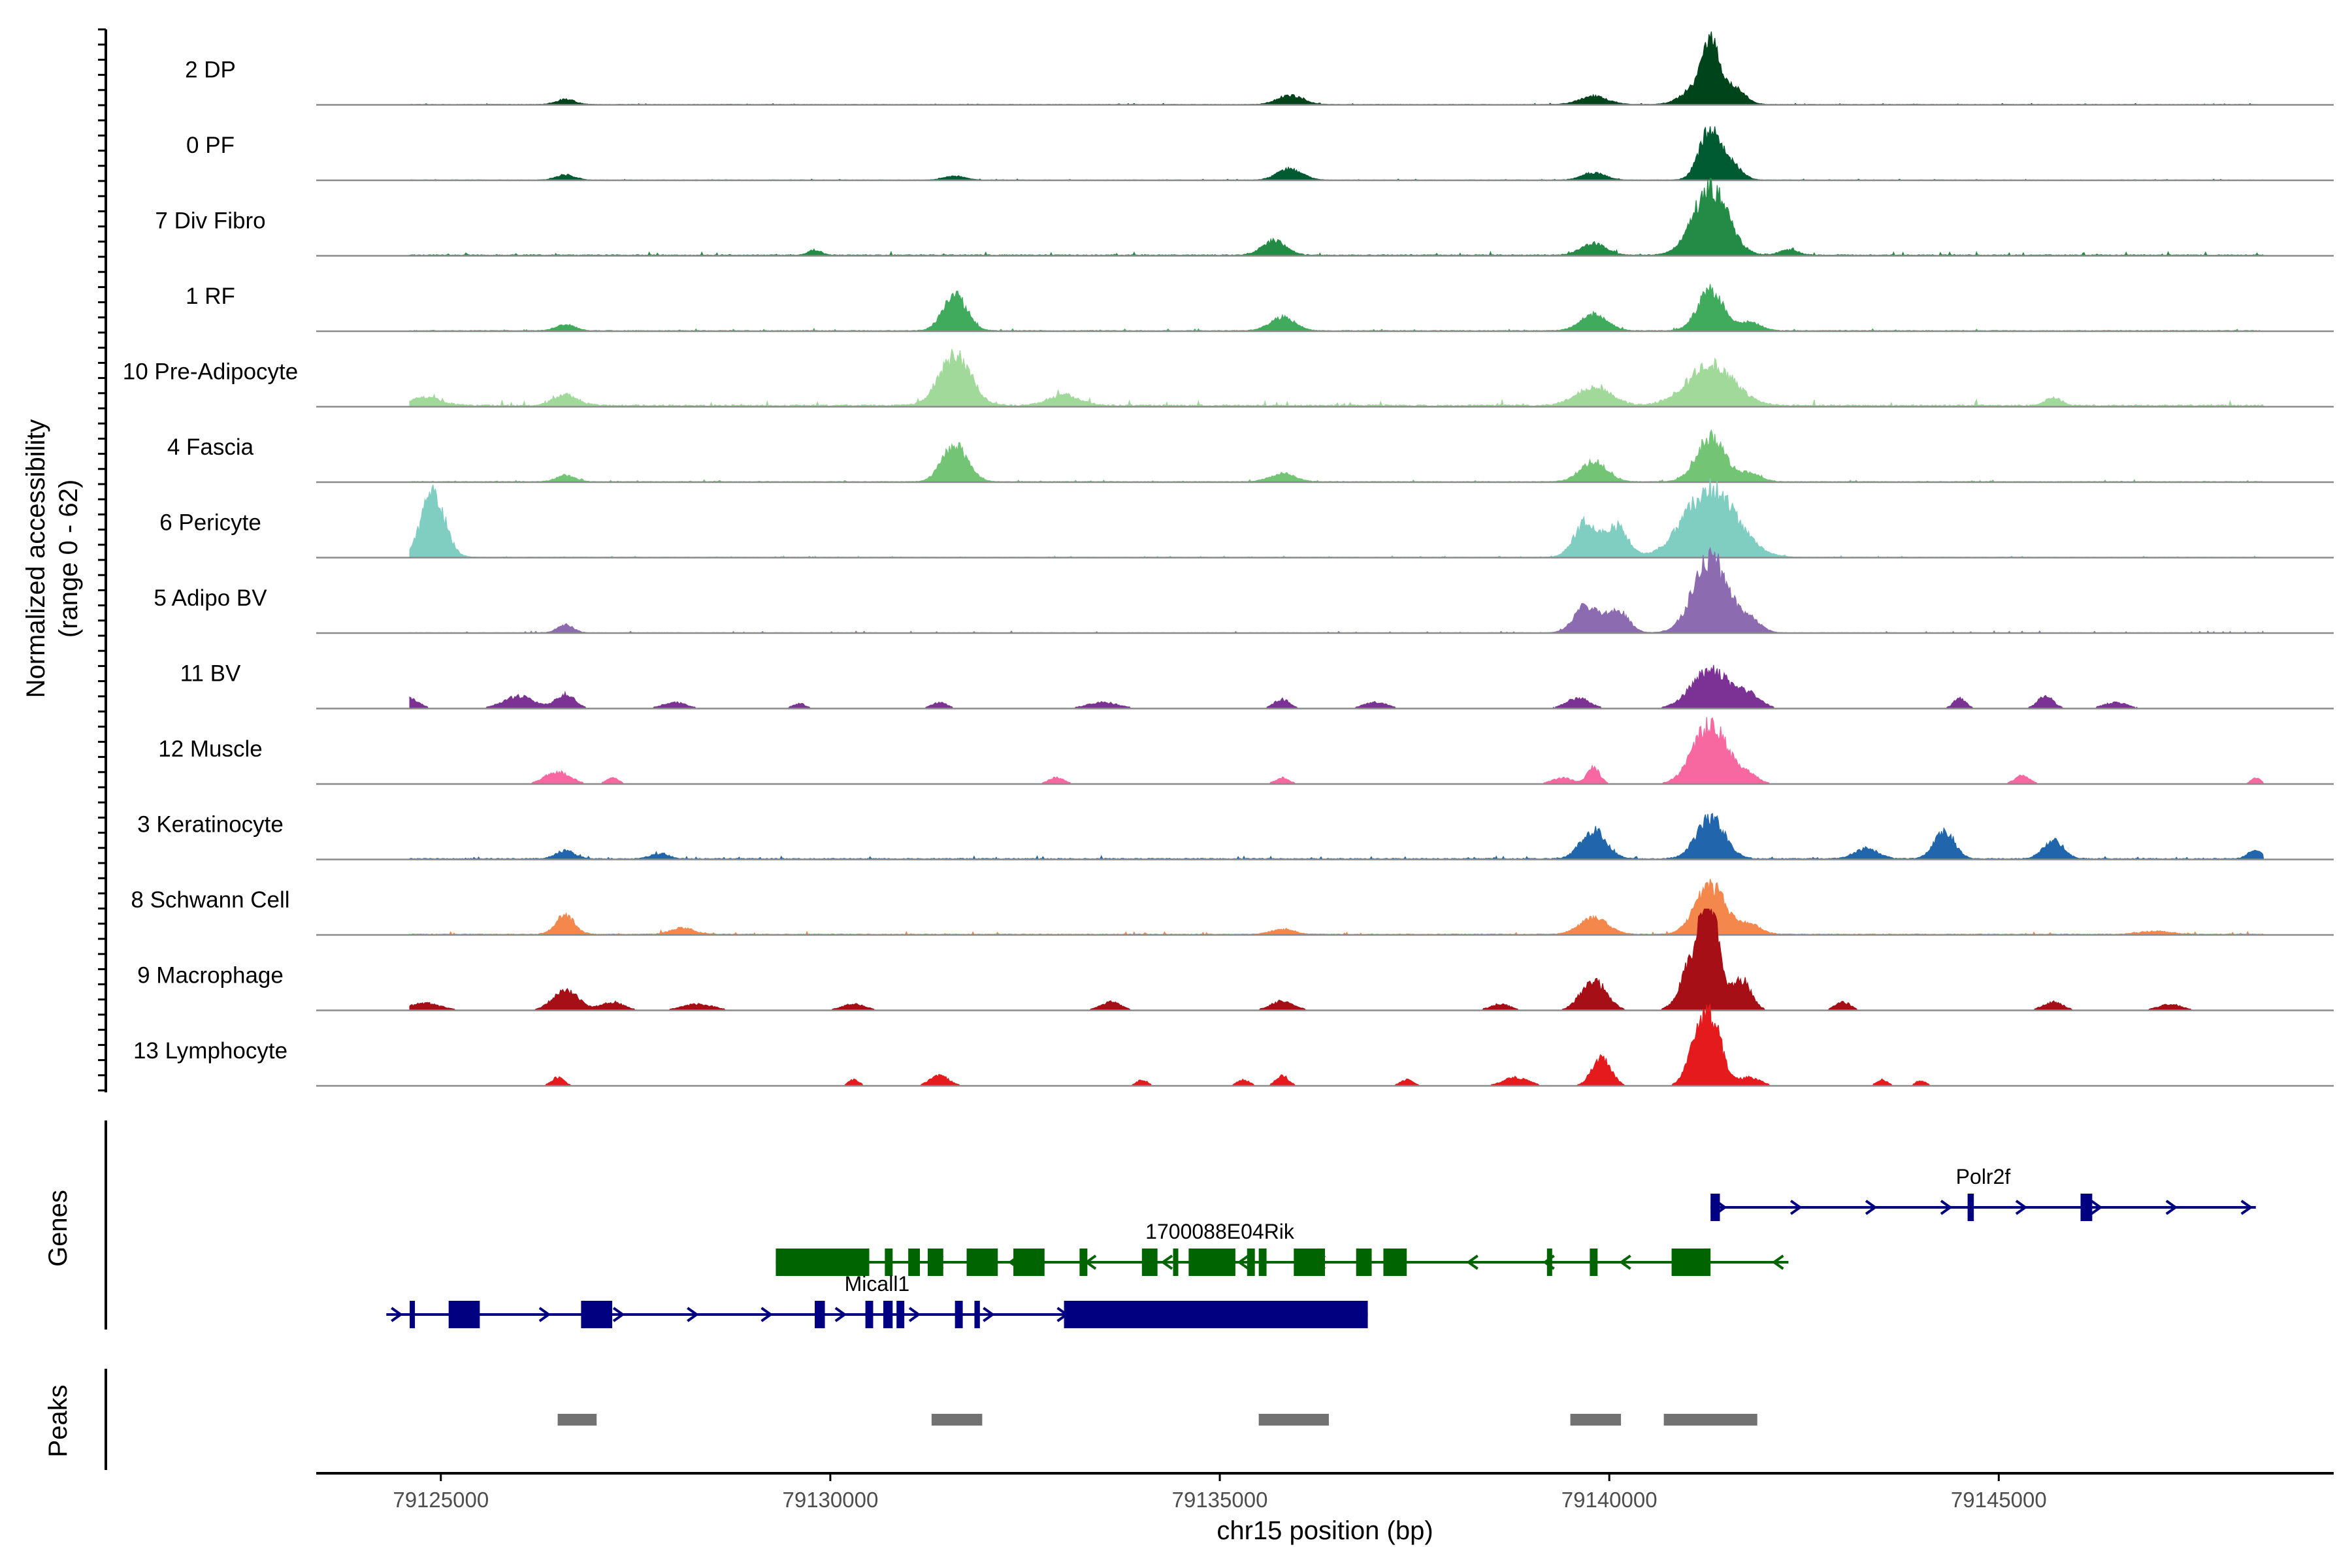  I want to click on track-label: 13 Lymphocyte, so click(210, 1051).